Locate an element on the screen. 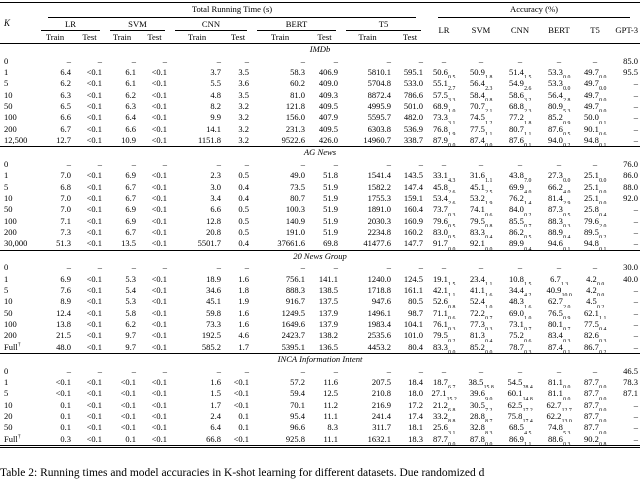 The image size is (640, 481). time-value: 137.5 is located at coordinates (328, 301).